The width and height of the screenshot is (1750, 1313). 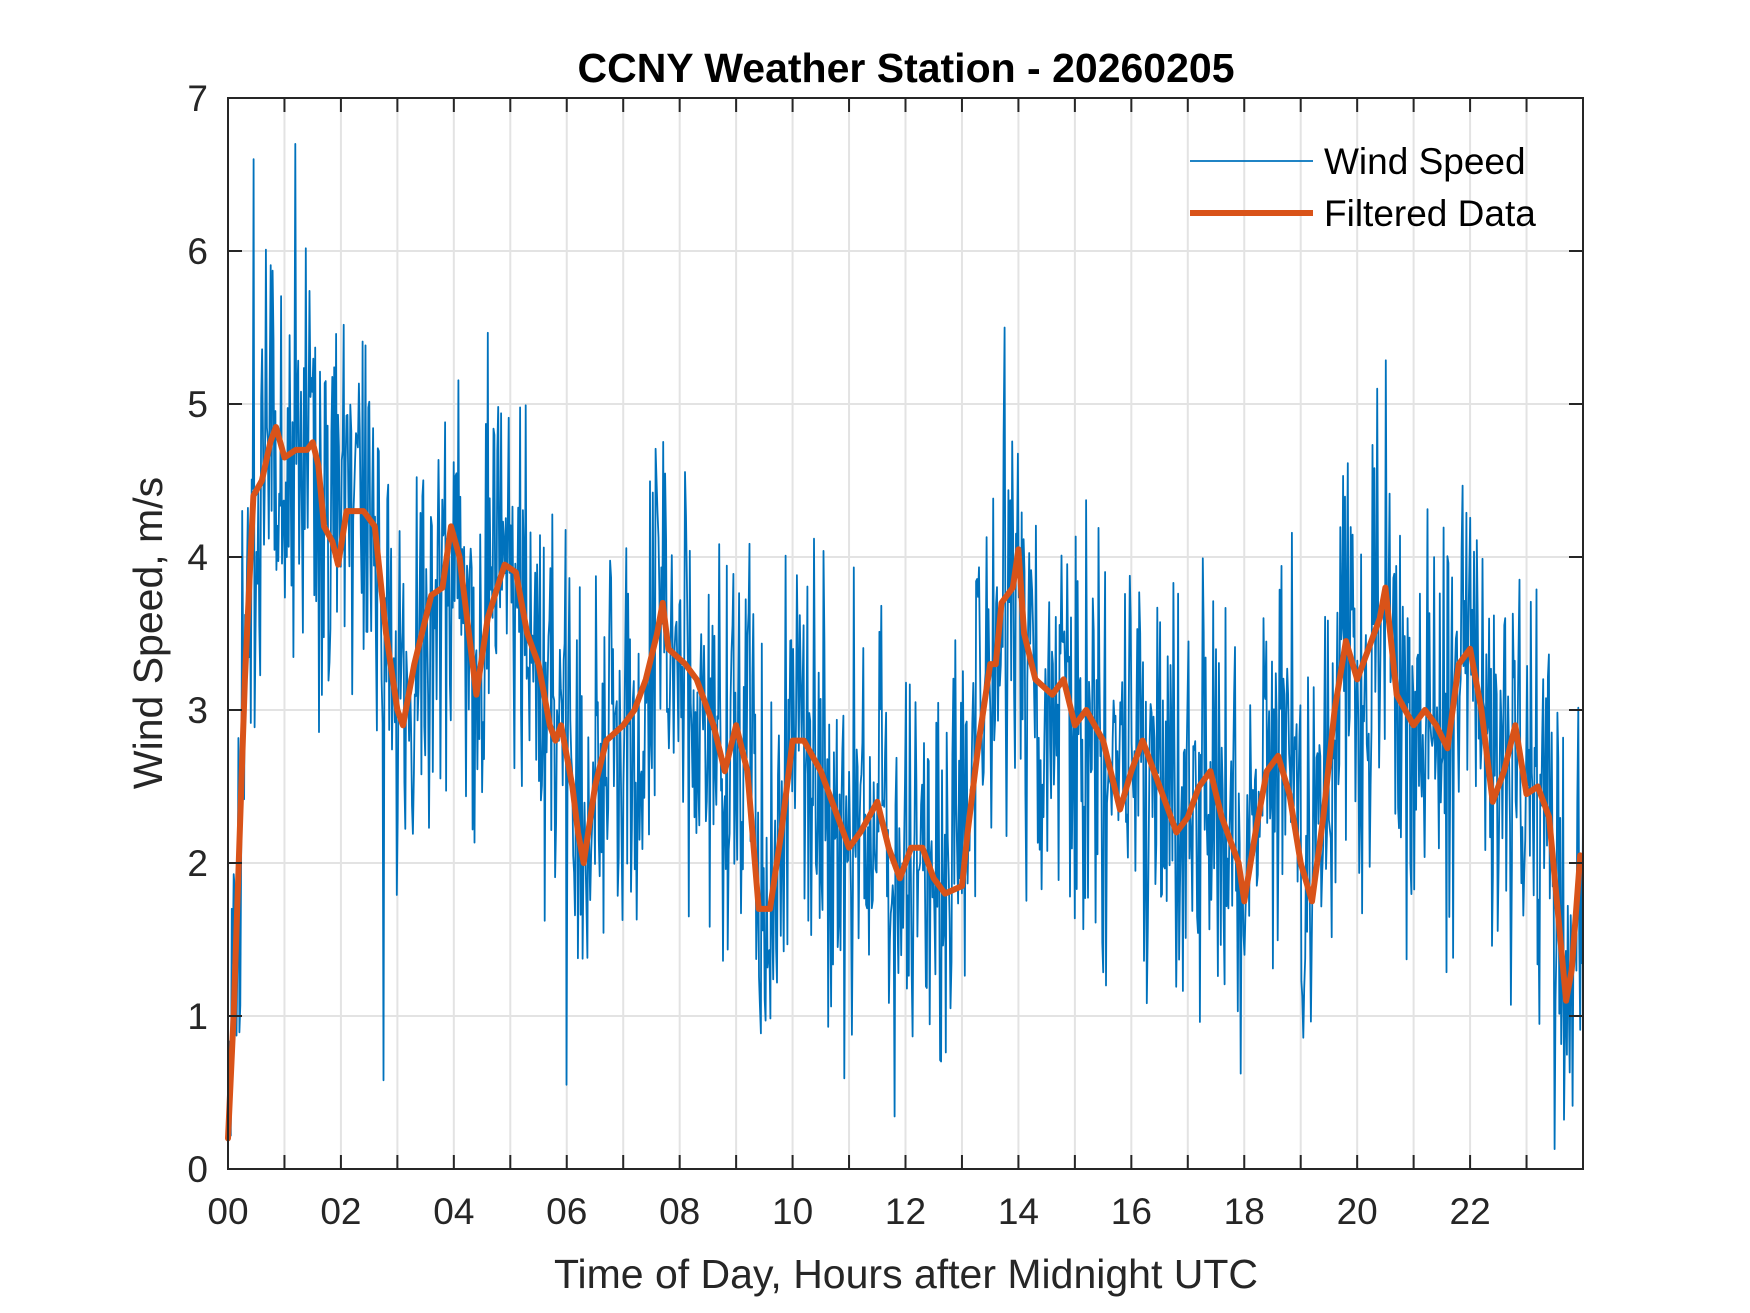 What do you see at coordinates (906, 1274) in the screenshot?
I see `x-axis-label: Time of Day, Hours after Midnight UTC` at bounding box center [906, 1274].